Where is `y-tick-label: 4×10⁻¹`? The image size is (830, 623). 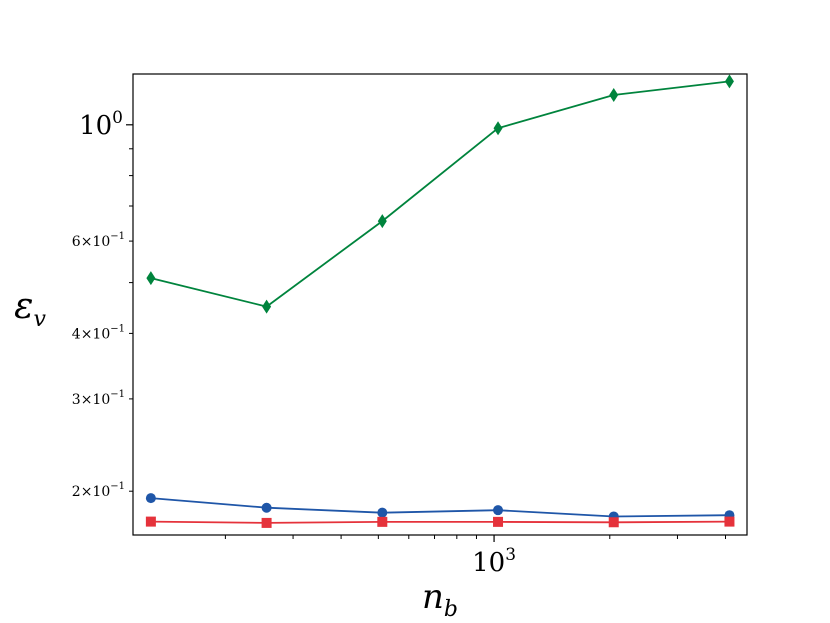
y-tick-label: 4×10⁻¹ is located at coordinates (98, 332).